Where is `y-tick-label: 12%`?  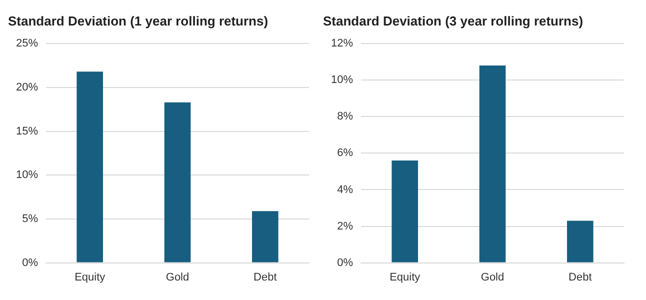 y-tick-label: 12% is located at coordinates (342, 44).